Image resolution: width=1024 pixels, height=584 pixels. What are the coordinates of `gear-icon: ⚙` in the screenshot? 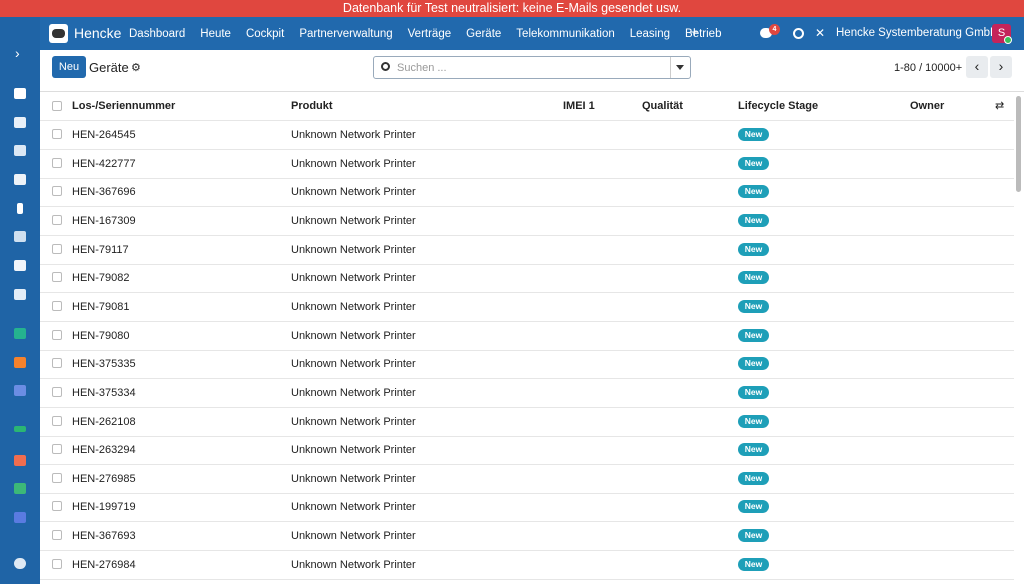 It's located at (136, 68).